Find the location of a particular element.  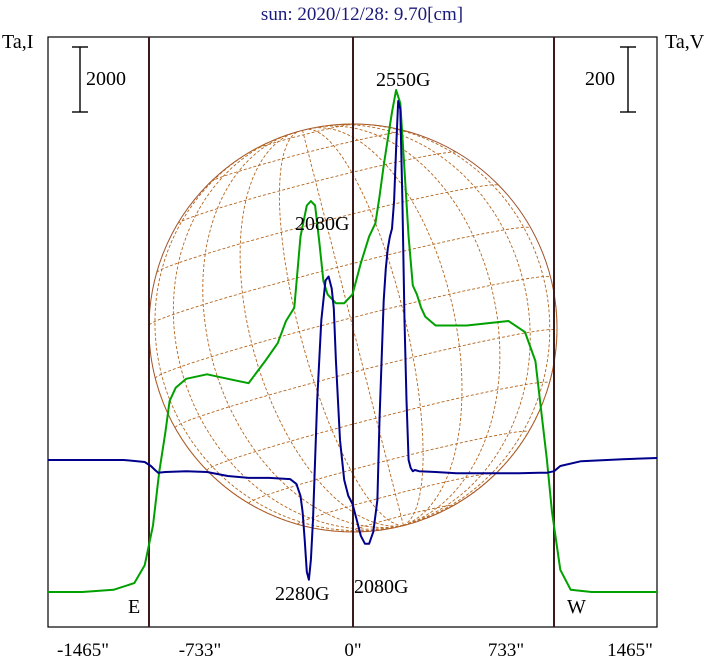

right-scale-bar-icon is located at coordinates (628, 79).